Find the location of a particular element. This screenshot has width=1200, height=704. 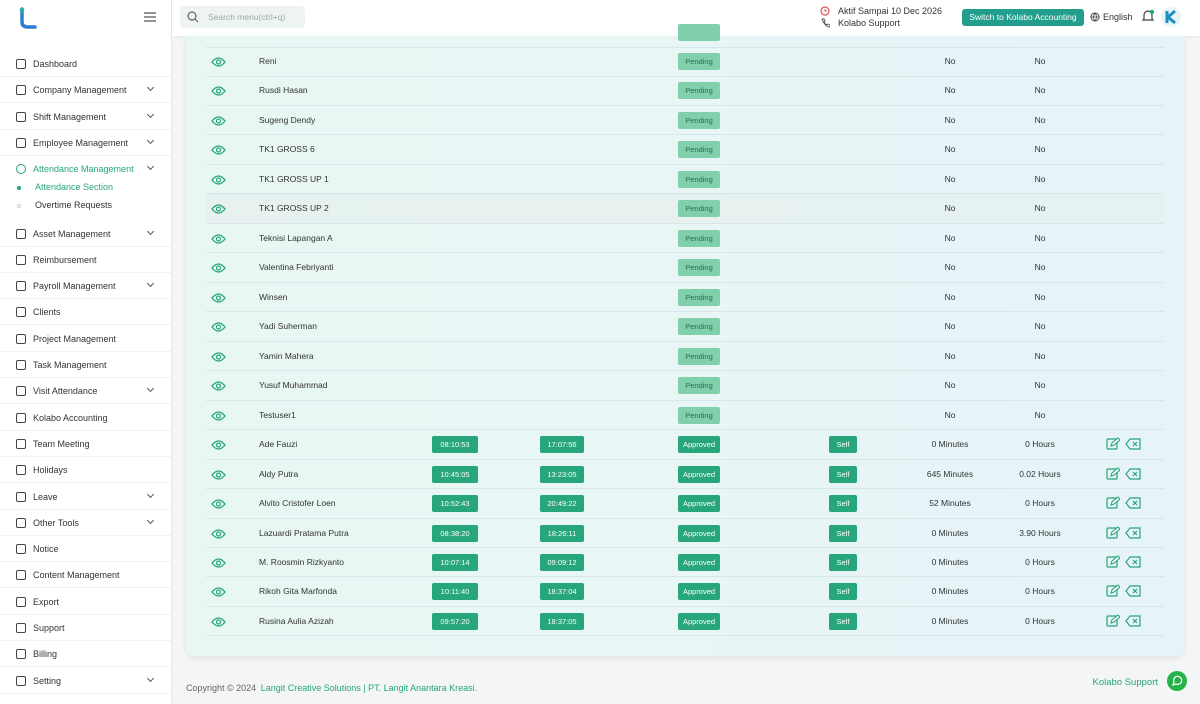

employee-name: Aldy Putra is located at coordinates (279, 473).